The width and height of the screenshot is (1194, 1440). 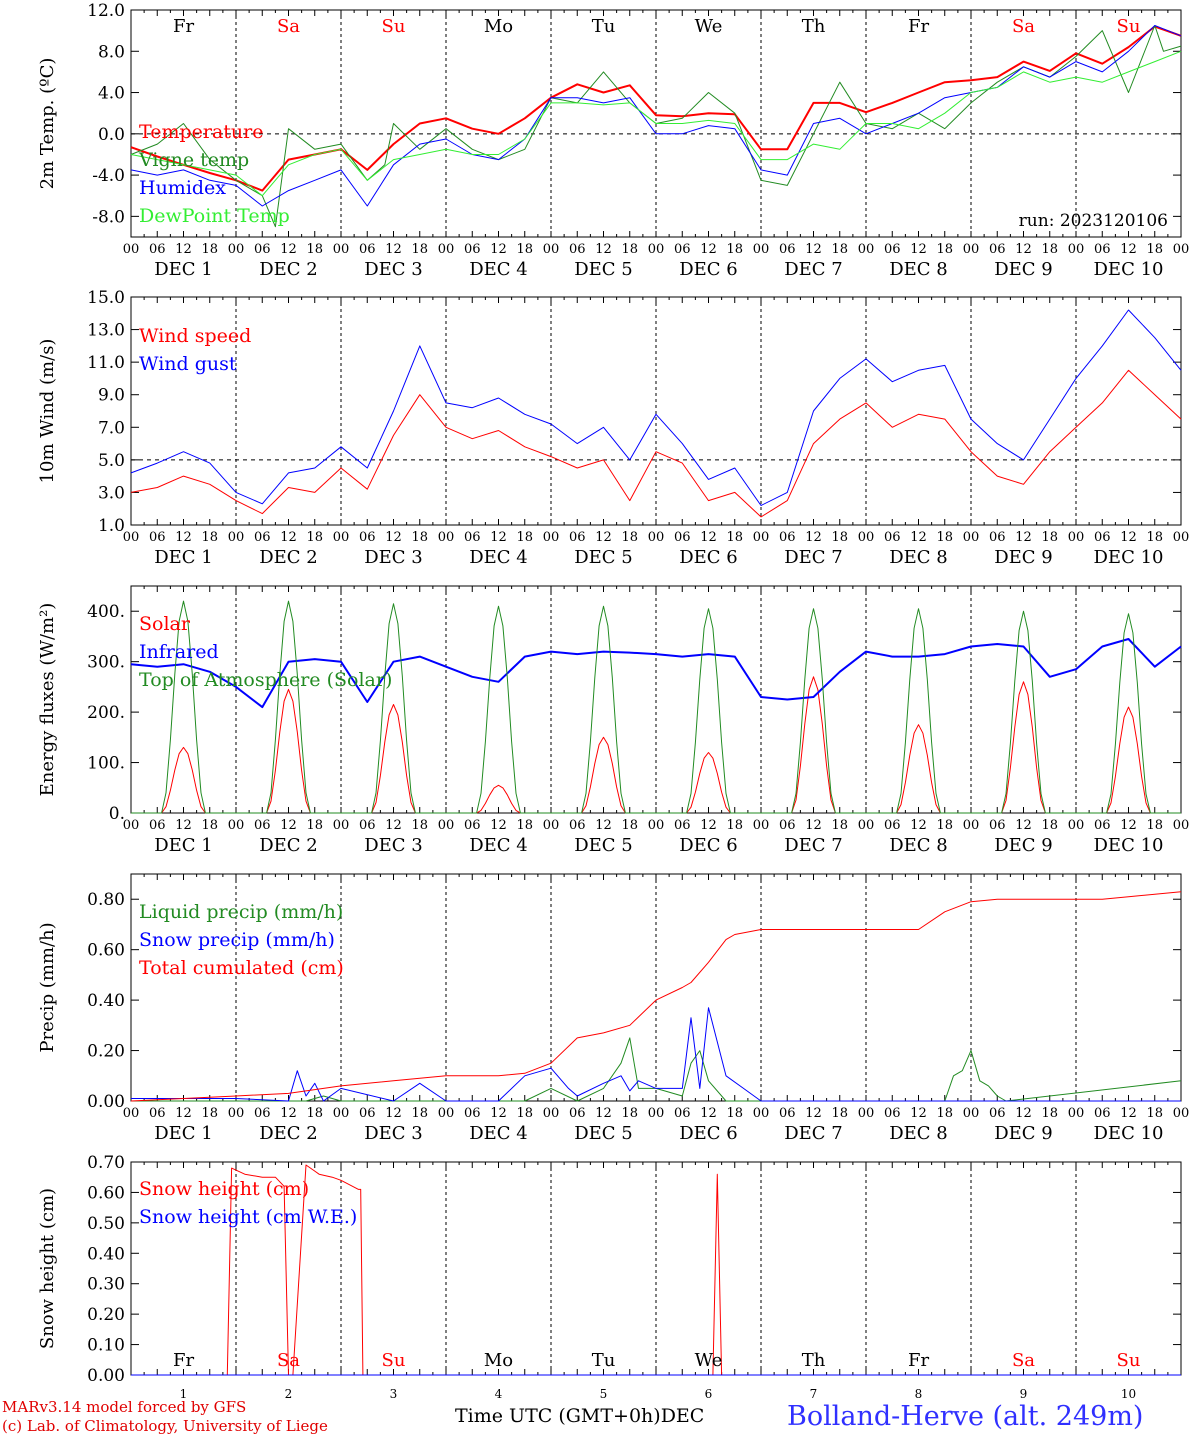 What do you see at coordinates (394, 1394) in the screenshot?
I see `day-number: 3` at bounding box center [394, 1394].